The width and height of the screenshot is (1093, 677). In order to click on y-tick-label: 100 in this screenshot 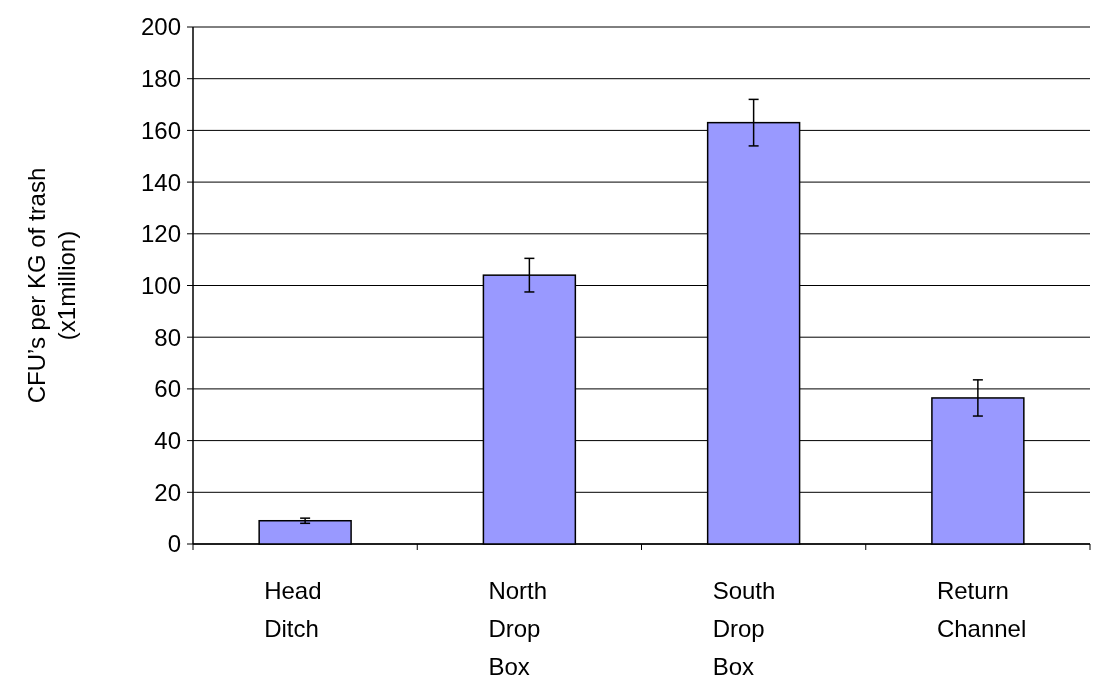, I will do `click(160, 285)`.